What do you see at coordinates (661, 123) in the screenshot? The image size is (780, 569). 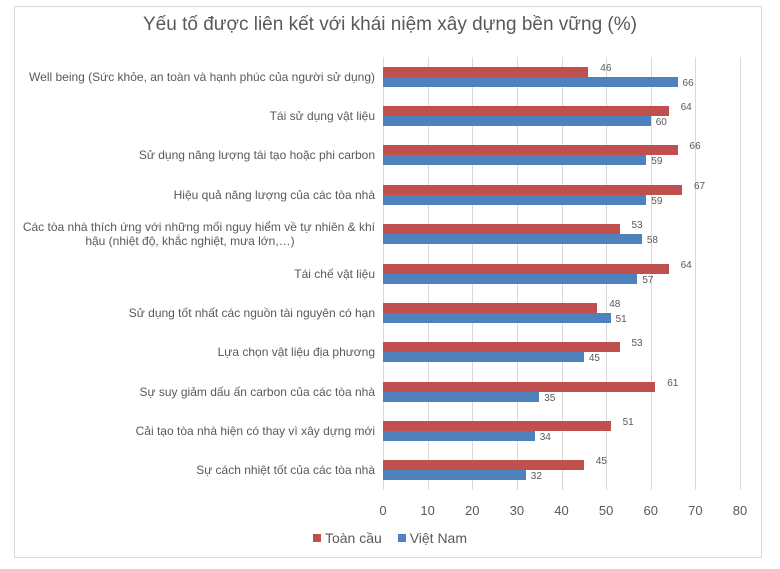 I see `data-label: 60` at bounding box center [661, 123].